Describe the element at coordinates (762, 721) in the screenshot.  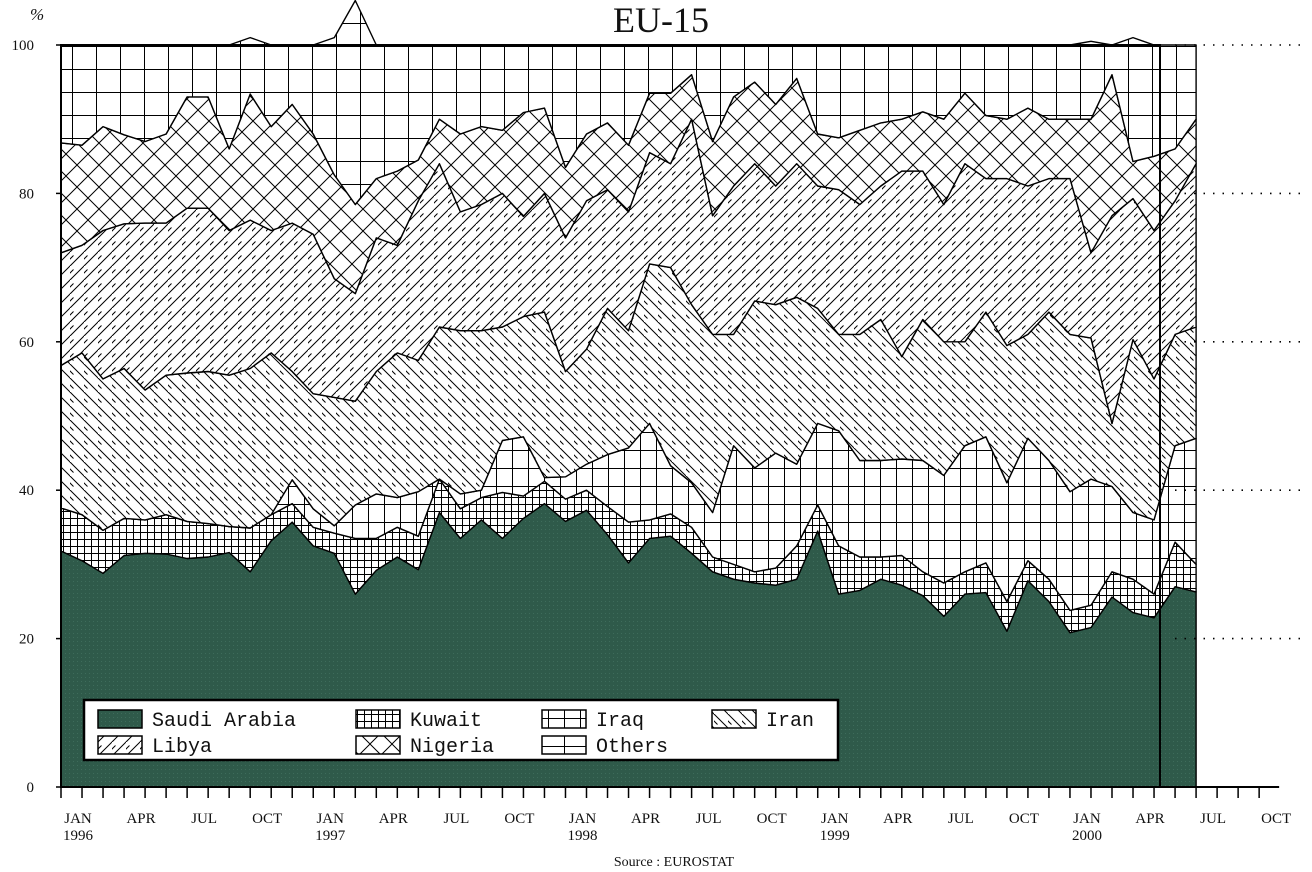
I see `legend-item-iran: Iran` at that location.